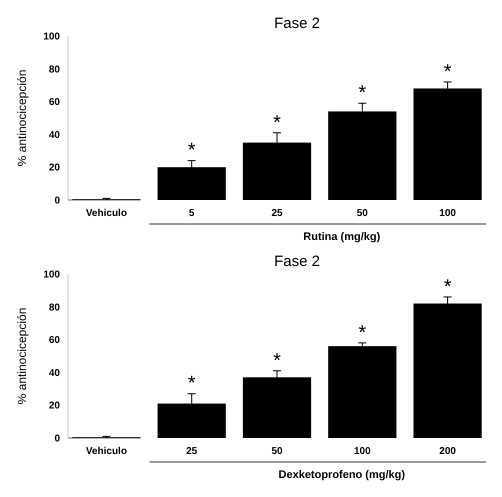 This screenshot has height=497, width=502. I want to click on bar, so click(362, 392).